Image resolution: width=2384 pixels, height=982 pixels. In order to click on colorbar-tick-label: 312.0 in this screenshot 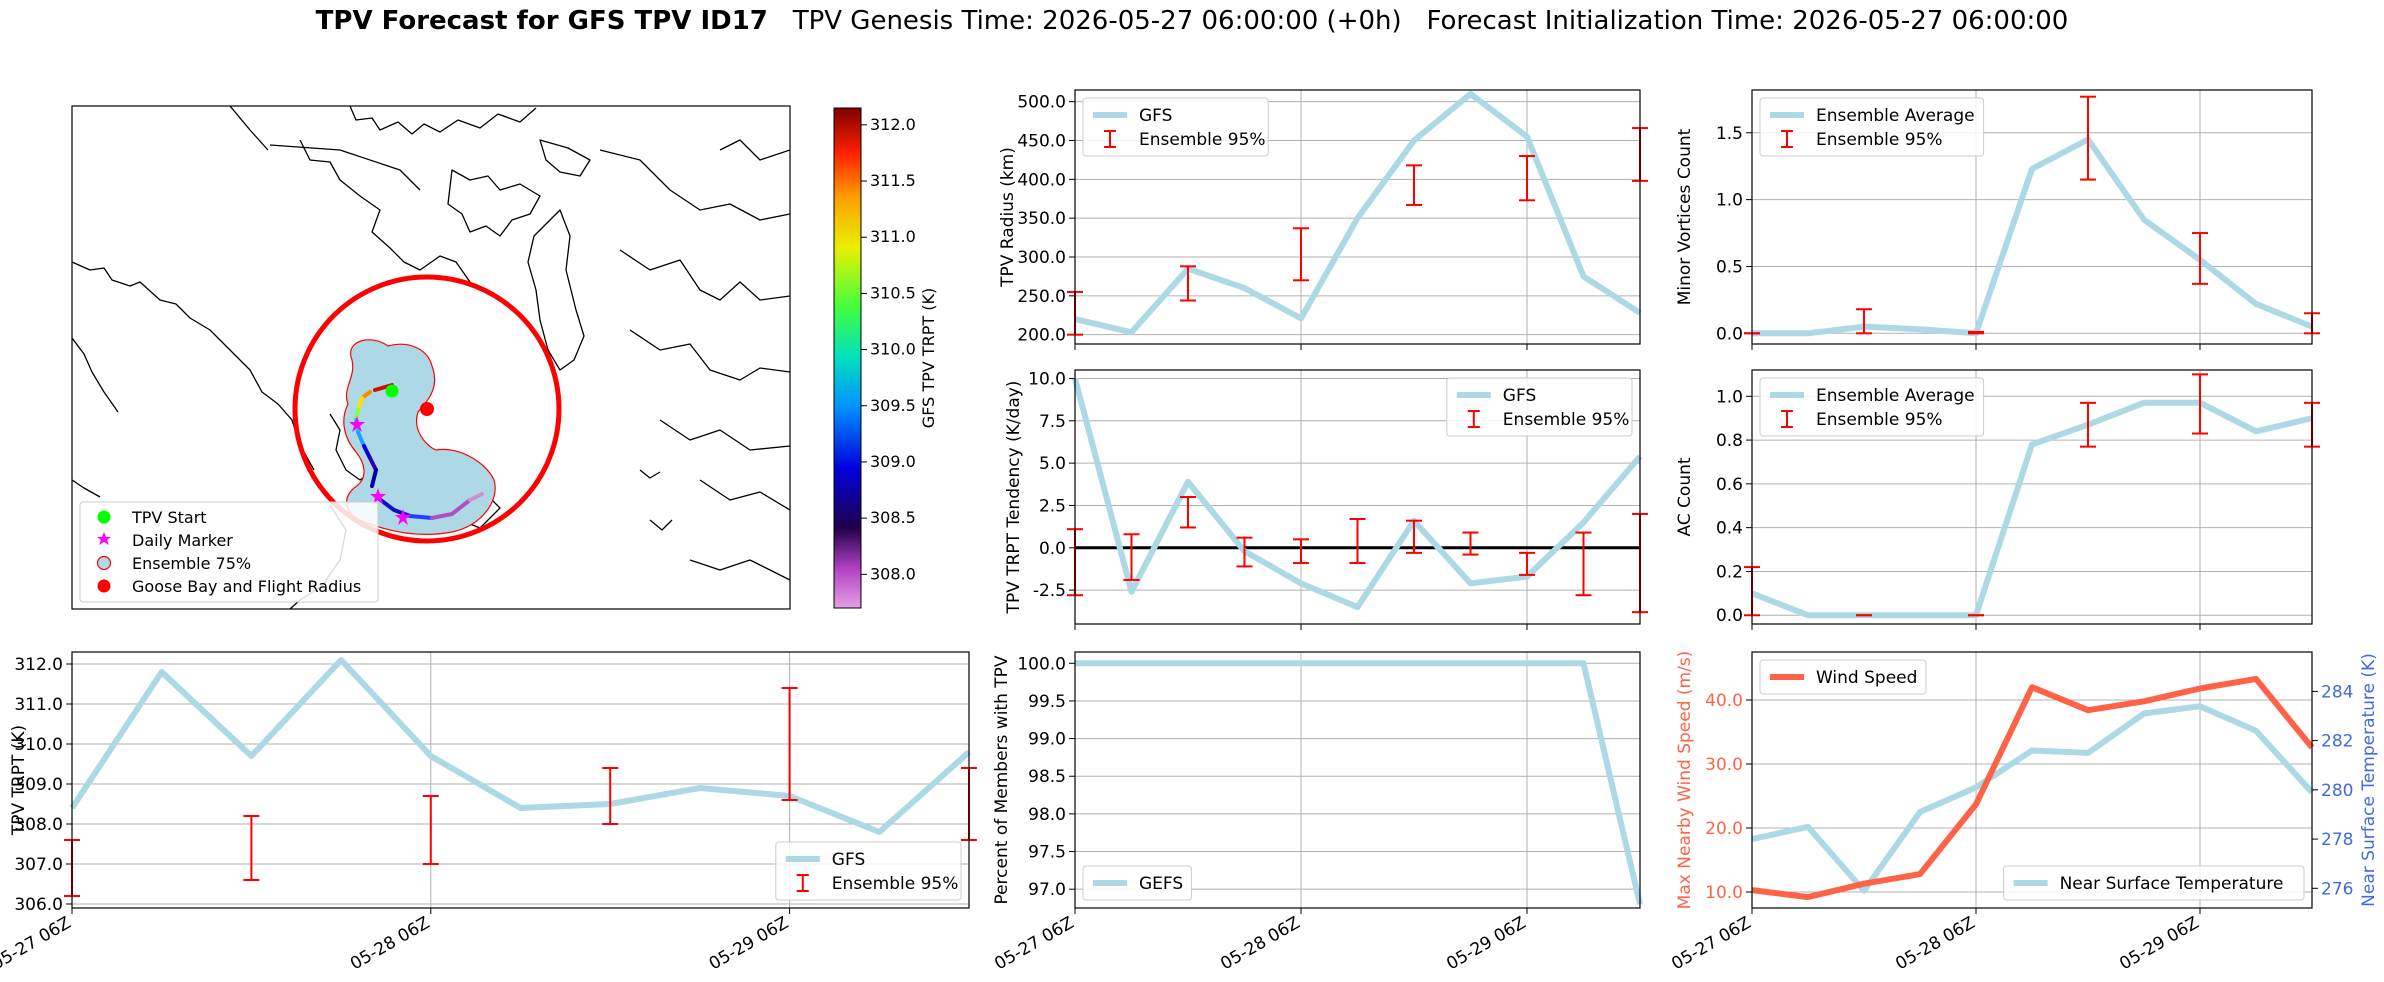, I will do `click(893, 124)`.